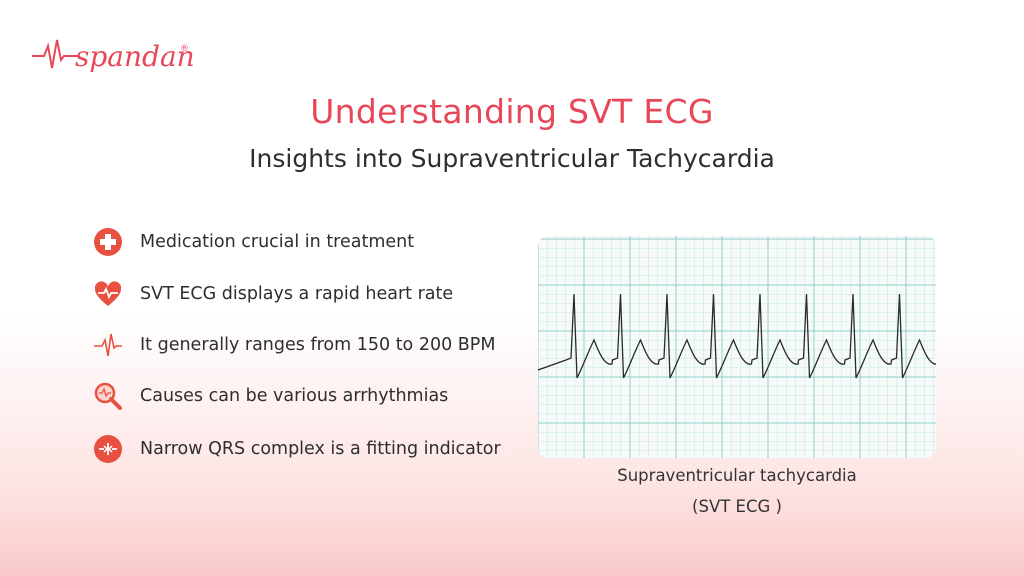  I want to click on logo-pulse, so click(55, 54).